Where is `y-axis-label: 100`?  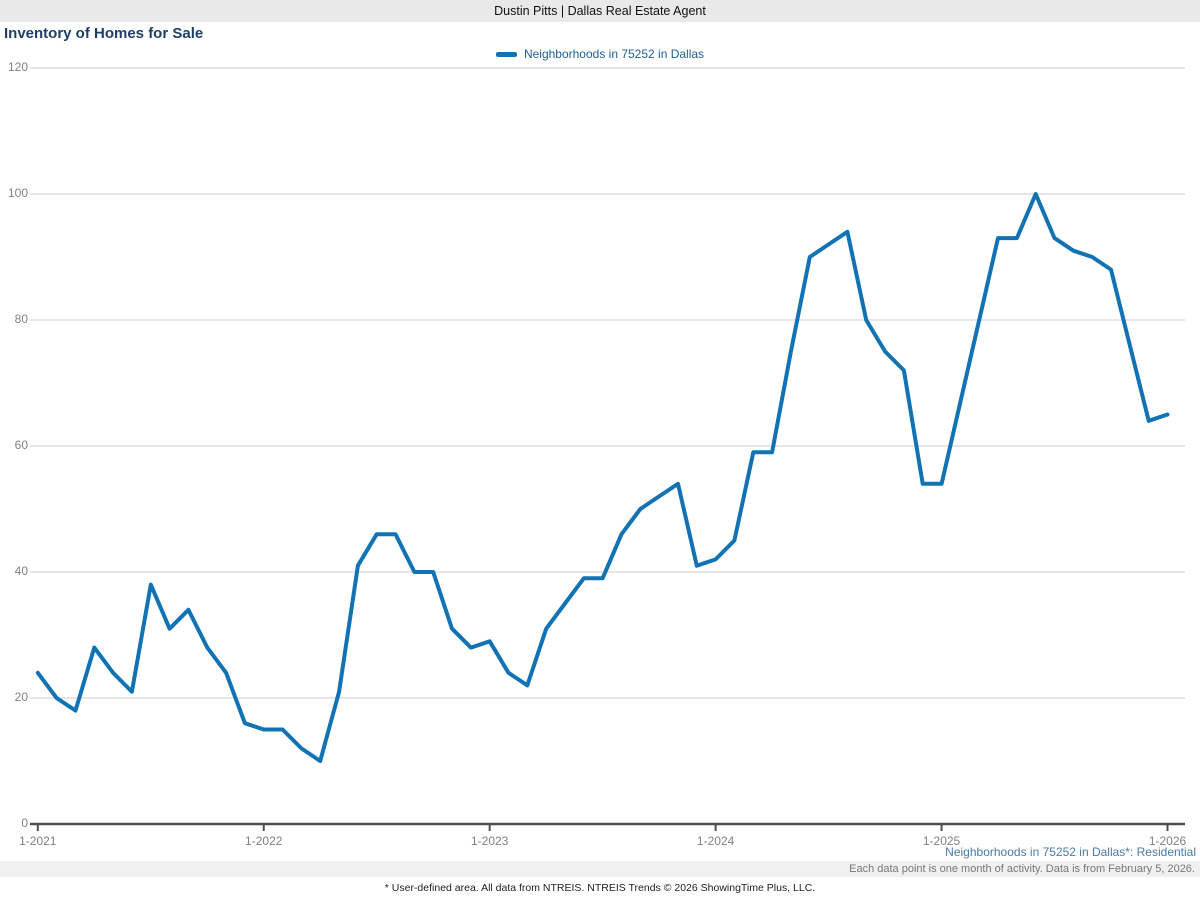
y-axis-label: 100 is located at coordinates (18, 193).